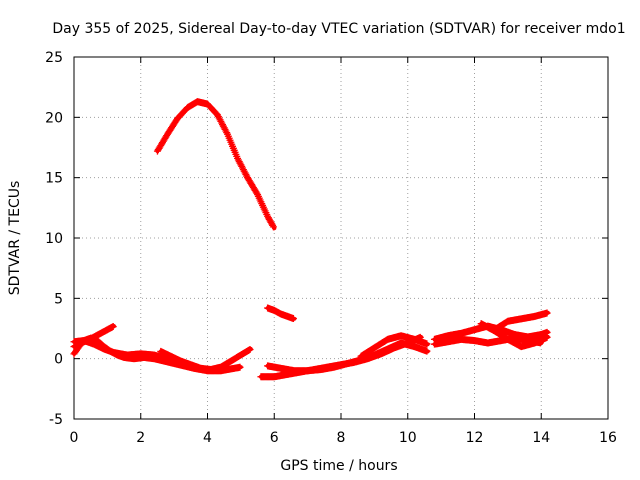 Image resolution: width=640 pixels, height=480 pixels. Describe the element at coordinates (58, 299) in the screenshot. I see `y-tick-label: 5` at that location.